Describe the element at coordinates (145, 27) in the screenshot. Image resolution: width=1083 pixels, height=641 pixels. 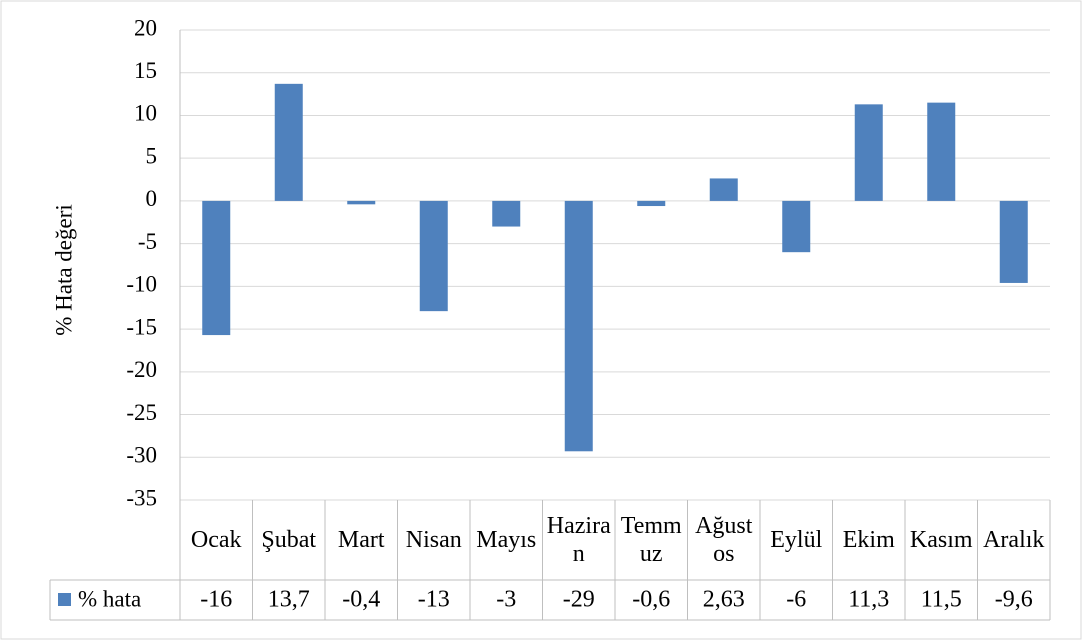
I see `y-tick-label: 20` at that location.